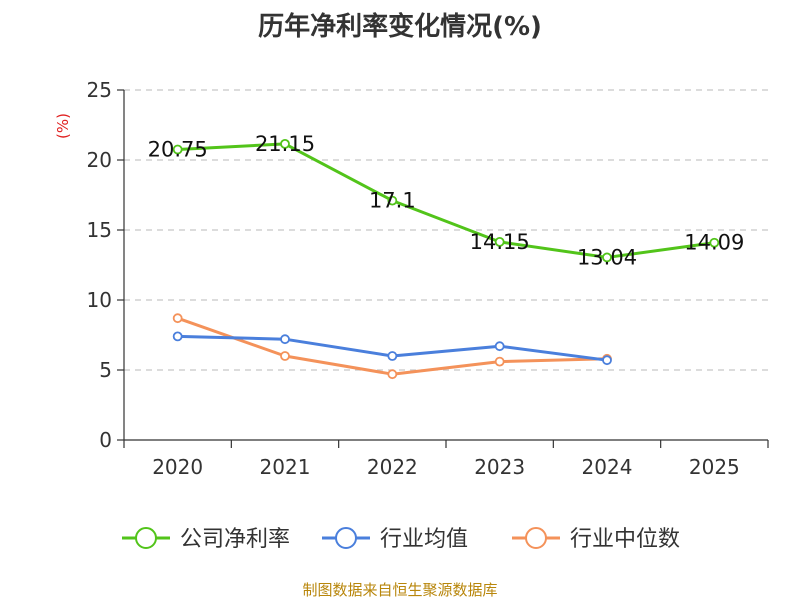  What do you see at coordinates (625, 539) in the screenshot?
I see `legend-label: 行业中位数` at bounding box center [625, 539].